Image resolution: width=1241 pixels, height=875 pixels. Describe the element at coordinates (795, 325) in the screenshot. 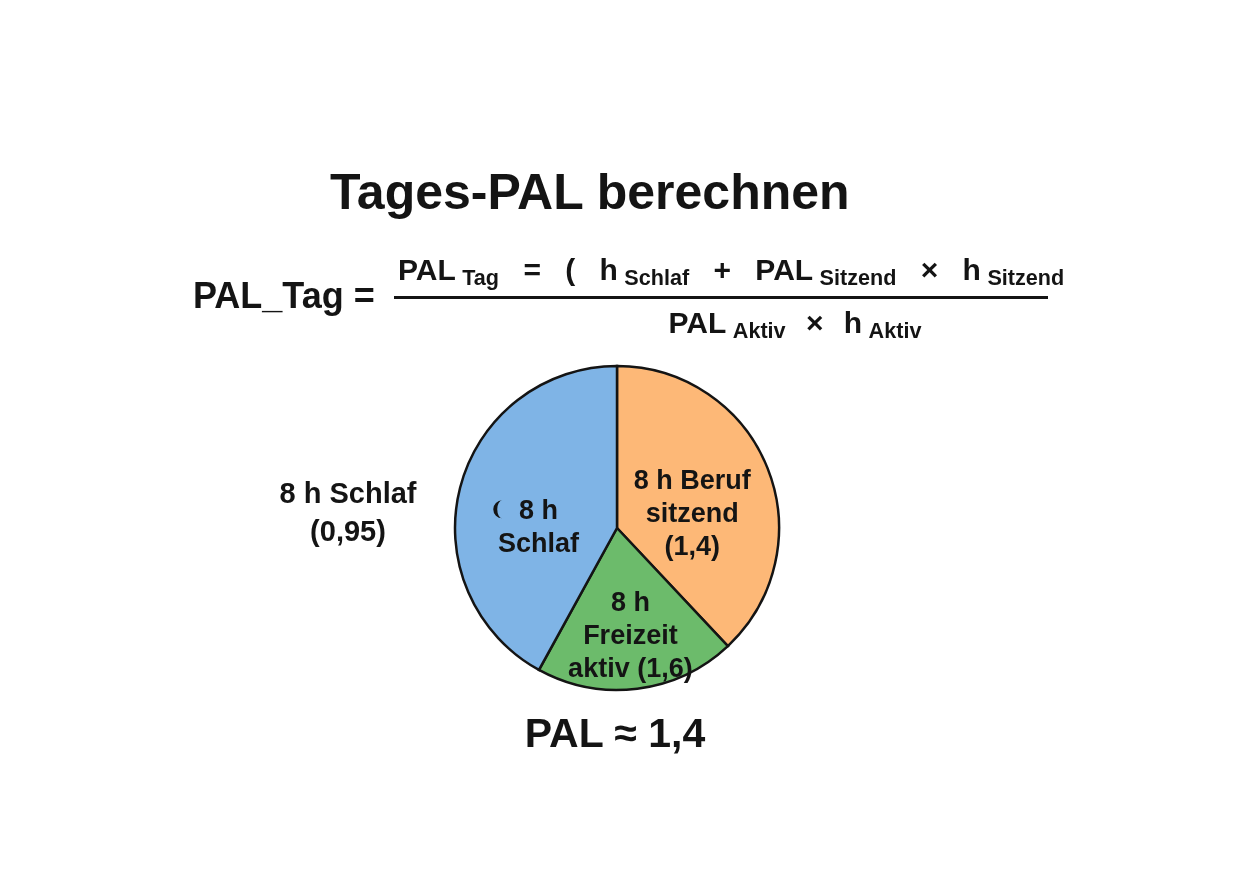

I see `text: PAL$_{Aktiv}$ × h$_{Aktiv}$` at that location.